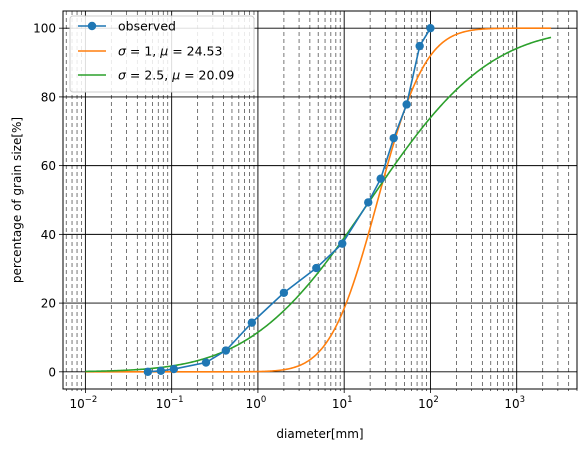 The image size is (586, 449). I want to click on x-tick-label: 10⁻², so click(83, 403).